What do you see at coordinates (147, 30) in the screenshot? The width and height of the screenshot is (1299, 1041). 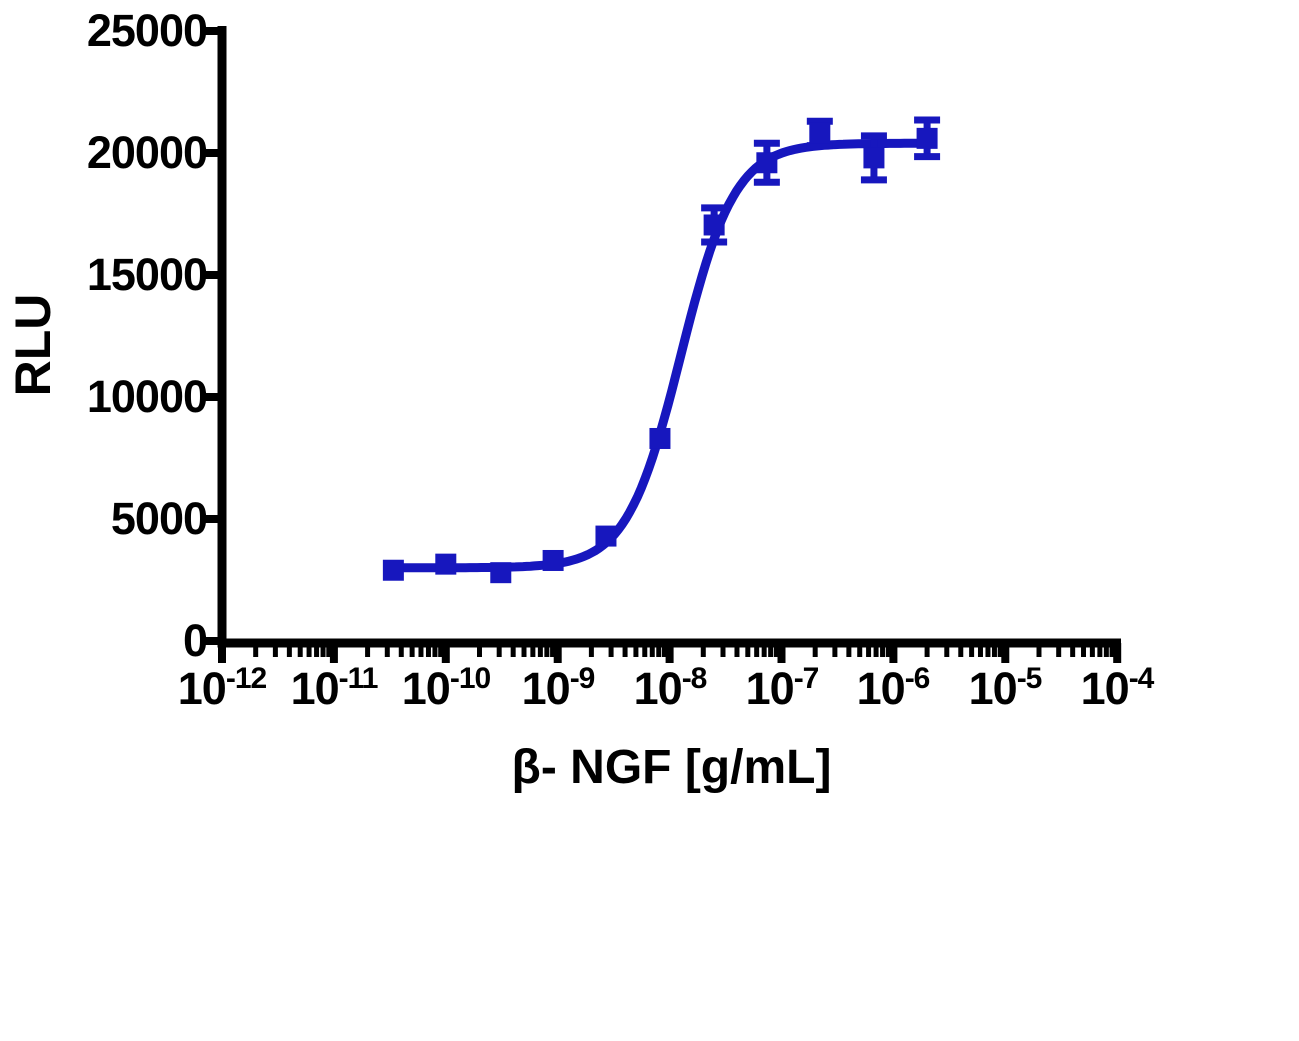 I see `y-tick-label: 25000` at bounding box center [147, 30].